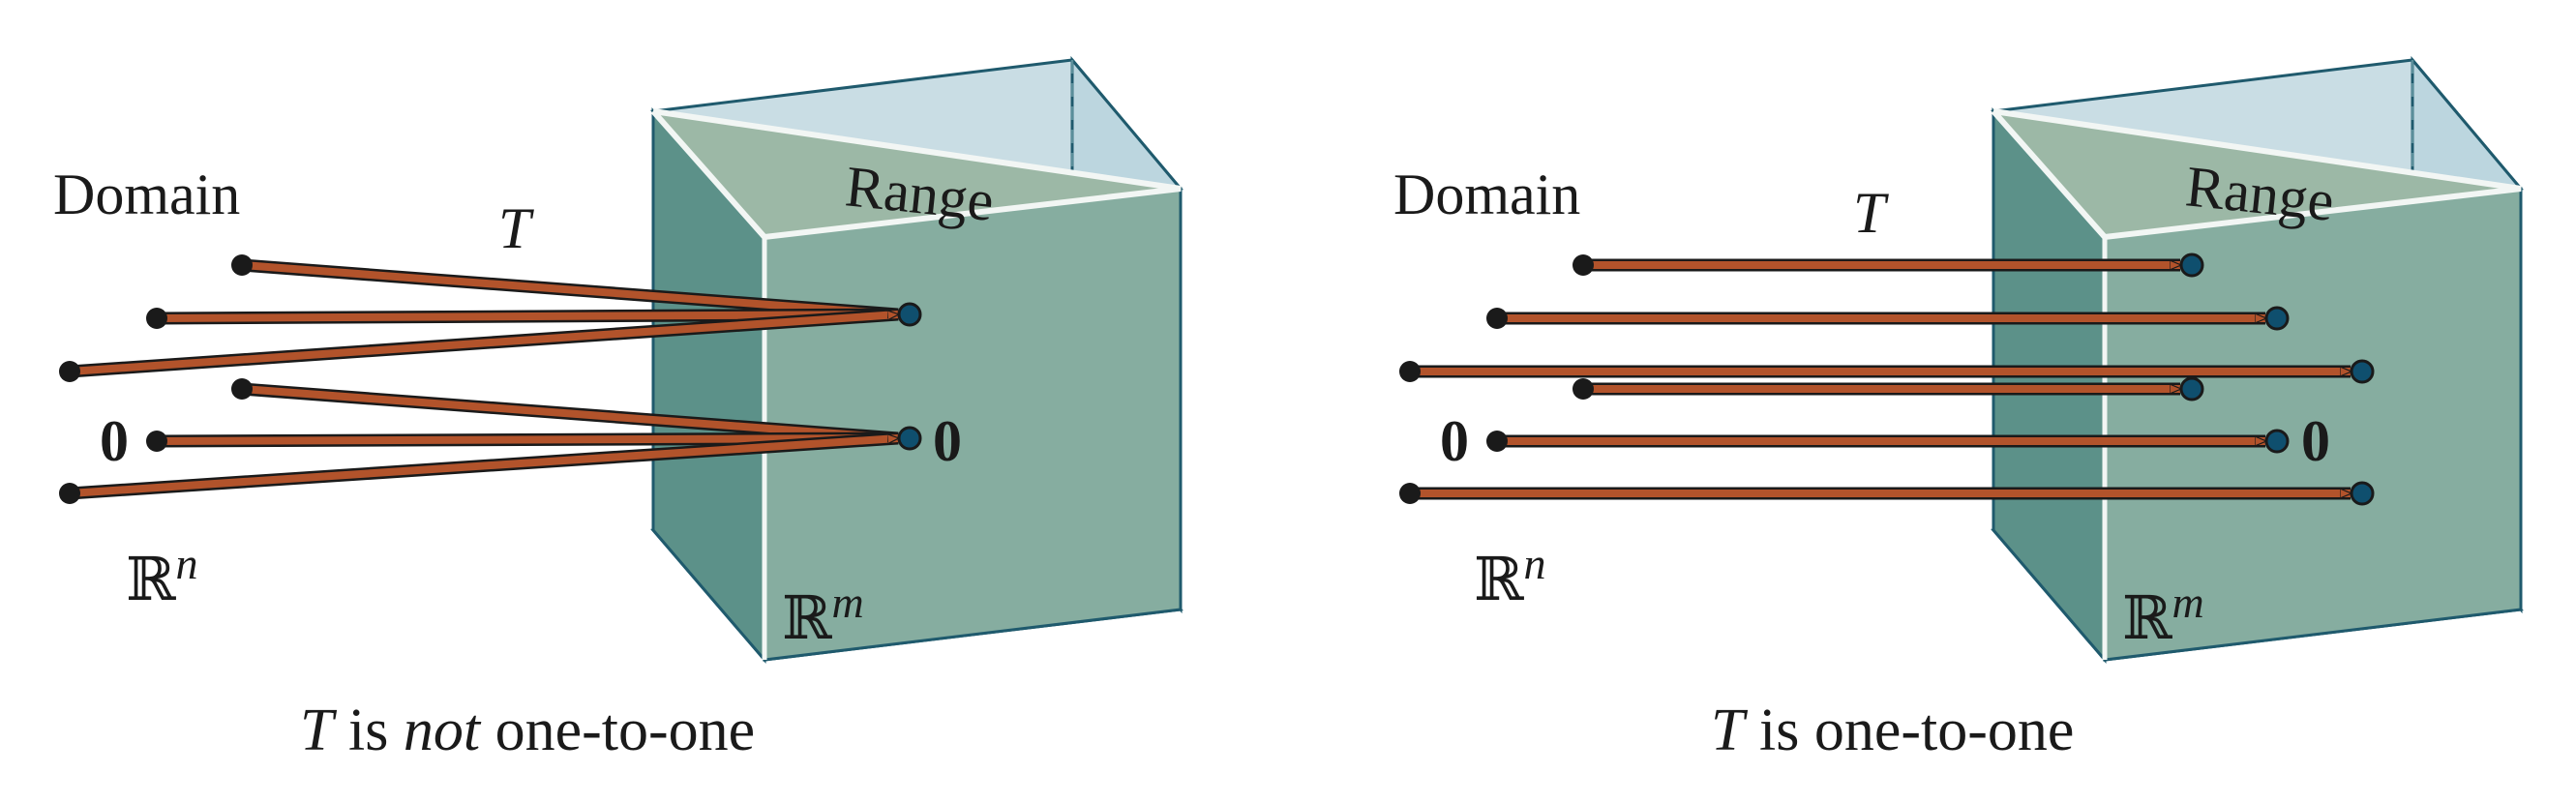  I want to click on caption: T is not one-to-one, so click(527, 730).